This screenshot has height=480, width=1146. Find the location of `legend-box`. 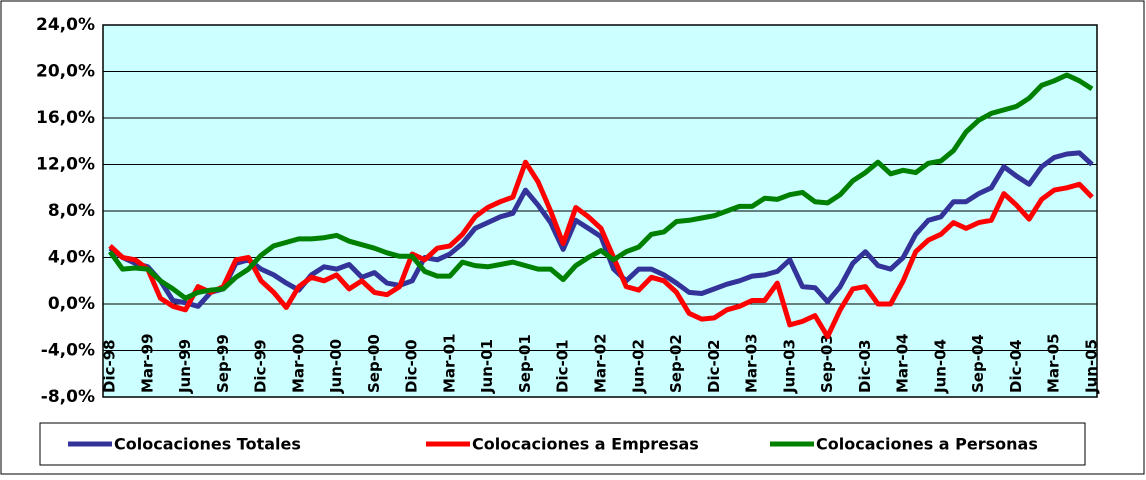

legend-box is located at coordinates (562, 444).